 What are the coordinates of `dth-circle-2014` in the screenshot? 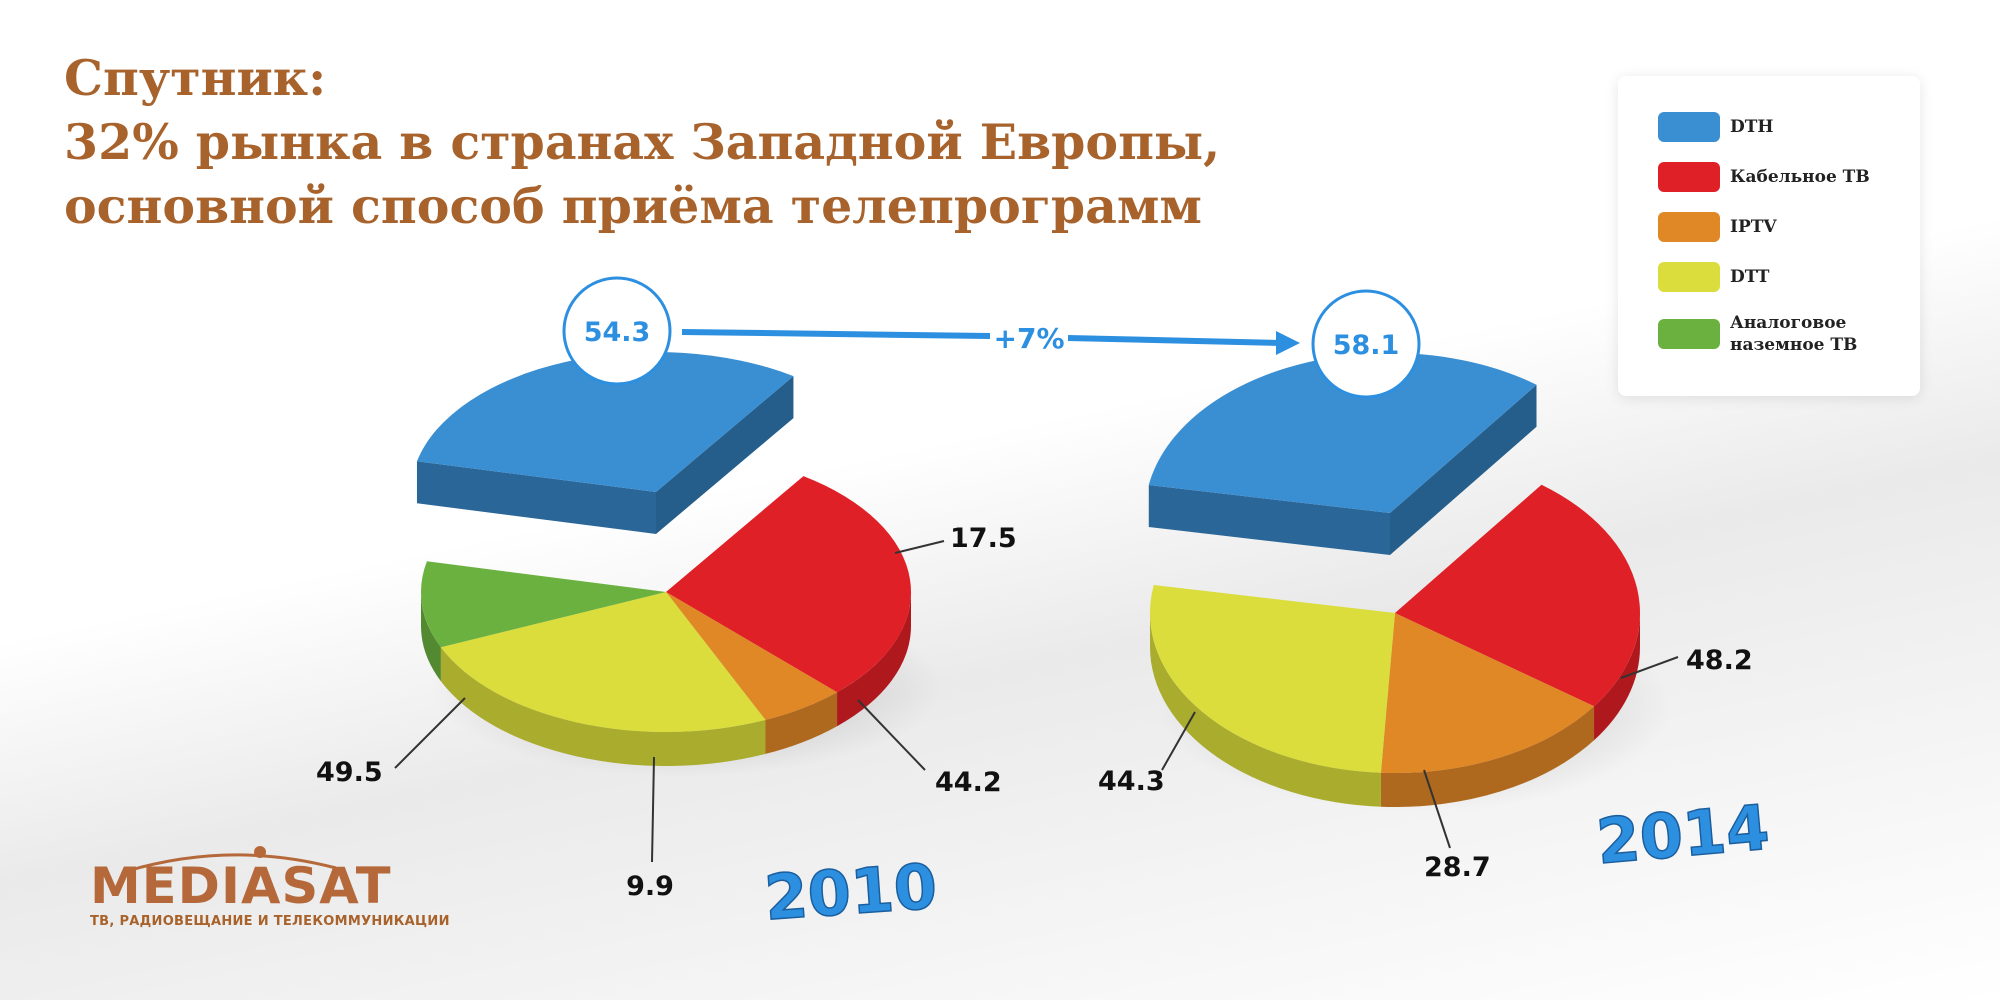 It's located at (1366, 344).